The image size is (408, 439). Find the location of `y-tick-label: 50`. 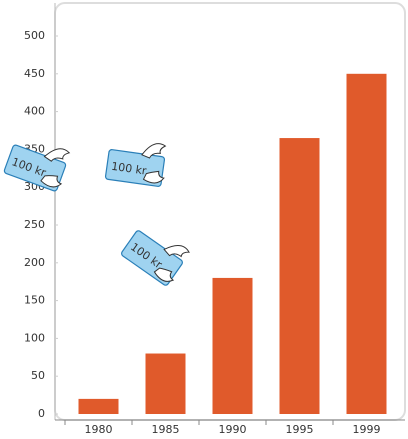

y-tick-label: 50 is located at coordinates (38, 375).